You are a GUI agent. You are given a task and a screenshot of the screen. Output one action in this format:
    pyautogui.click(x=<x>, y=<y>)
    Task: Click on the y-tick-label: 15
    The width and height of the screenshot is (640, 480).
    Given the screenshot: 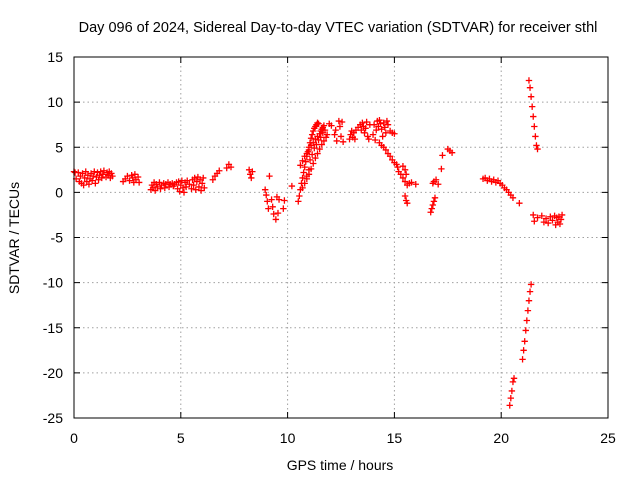 What is the action you would take?
    pyautogui.click(x=55, y=57)
    